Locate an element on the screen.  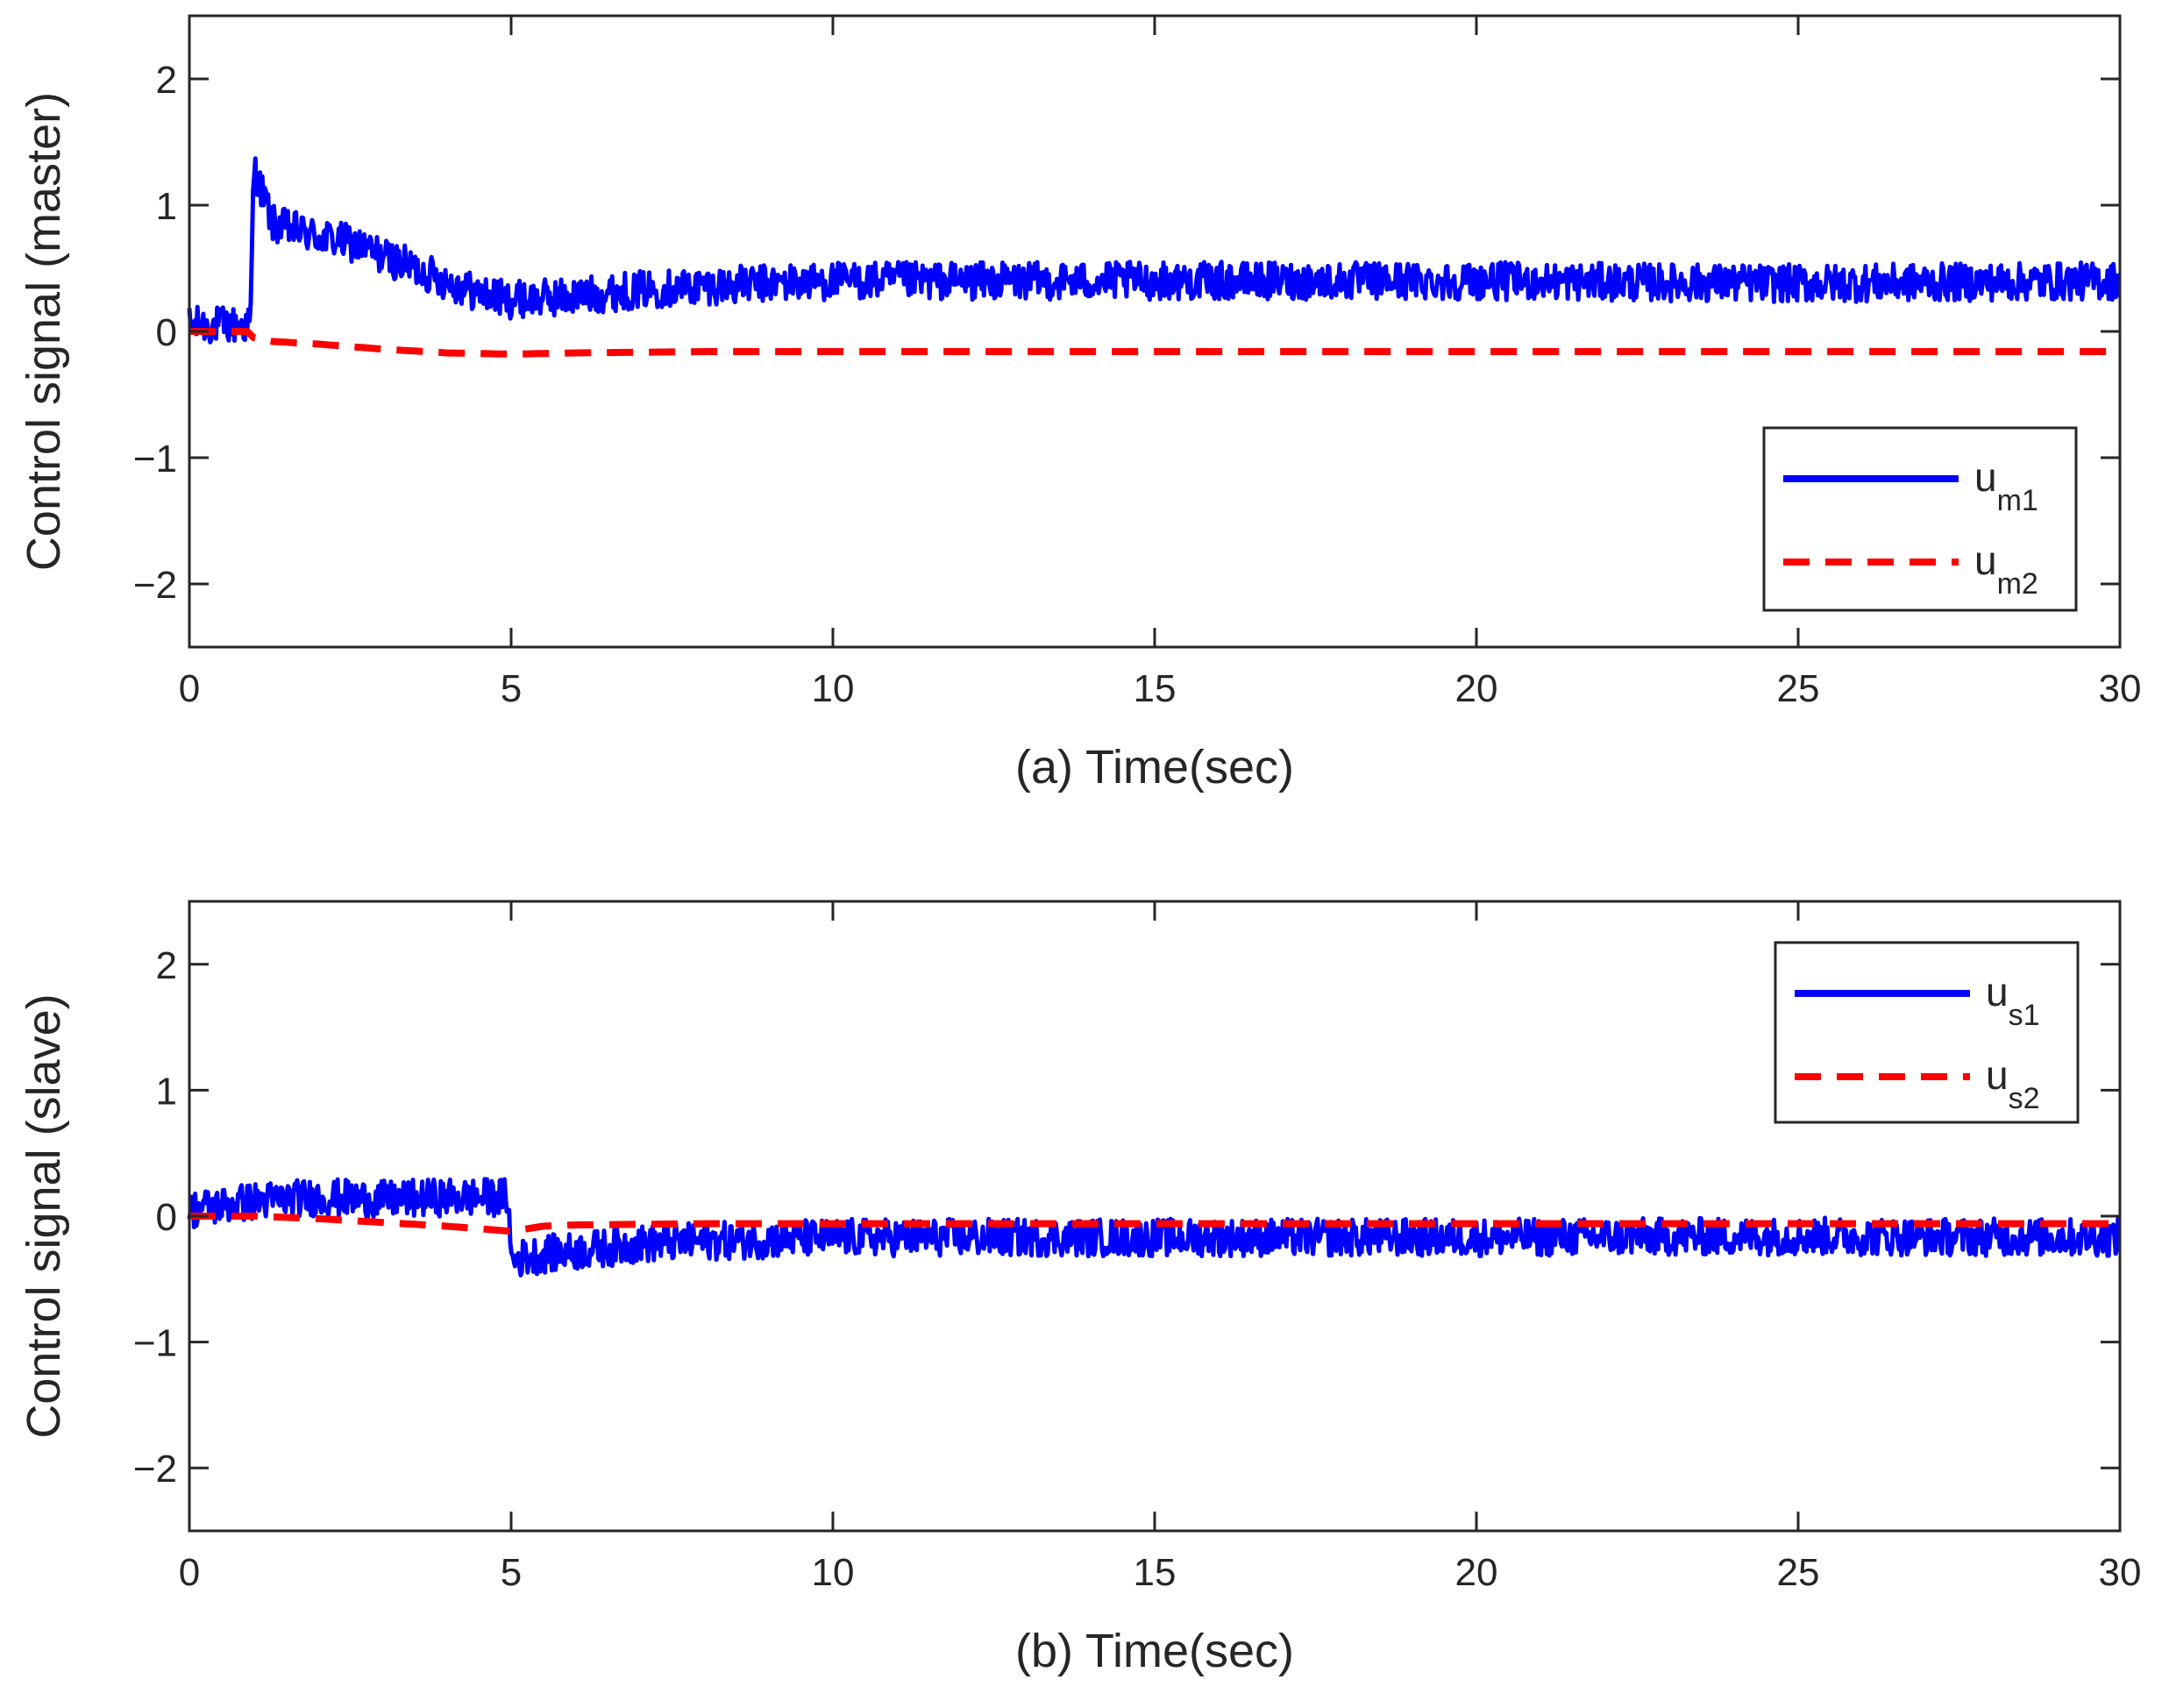
series-line-s2 is located at coordinates (1154, 1224).